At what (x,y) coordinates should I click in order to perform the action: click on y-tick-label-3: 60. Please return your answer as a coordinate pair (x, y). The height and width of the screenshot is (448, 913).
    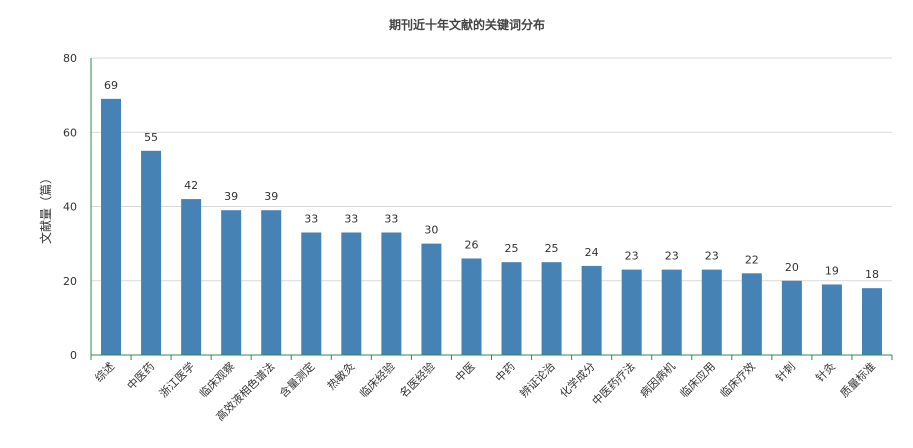
    Looking at the image, I should click on (70, 132).